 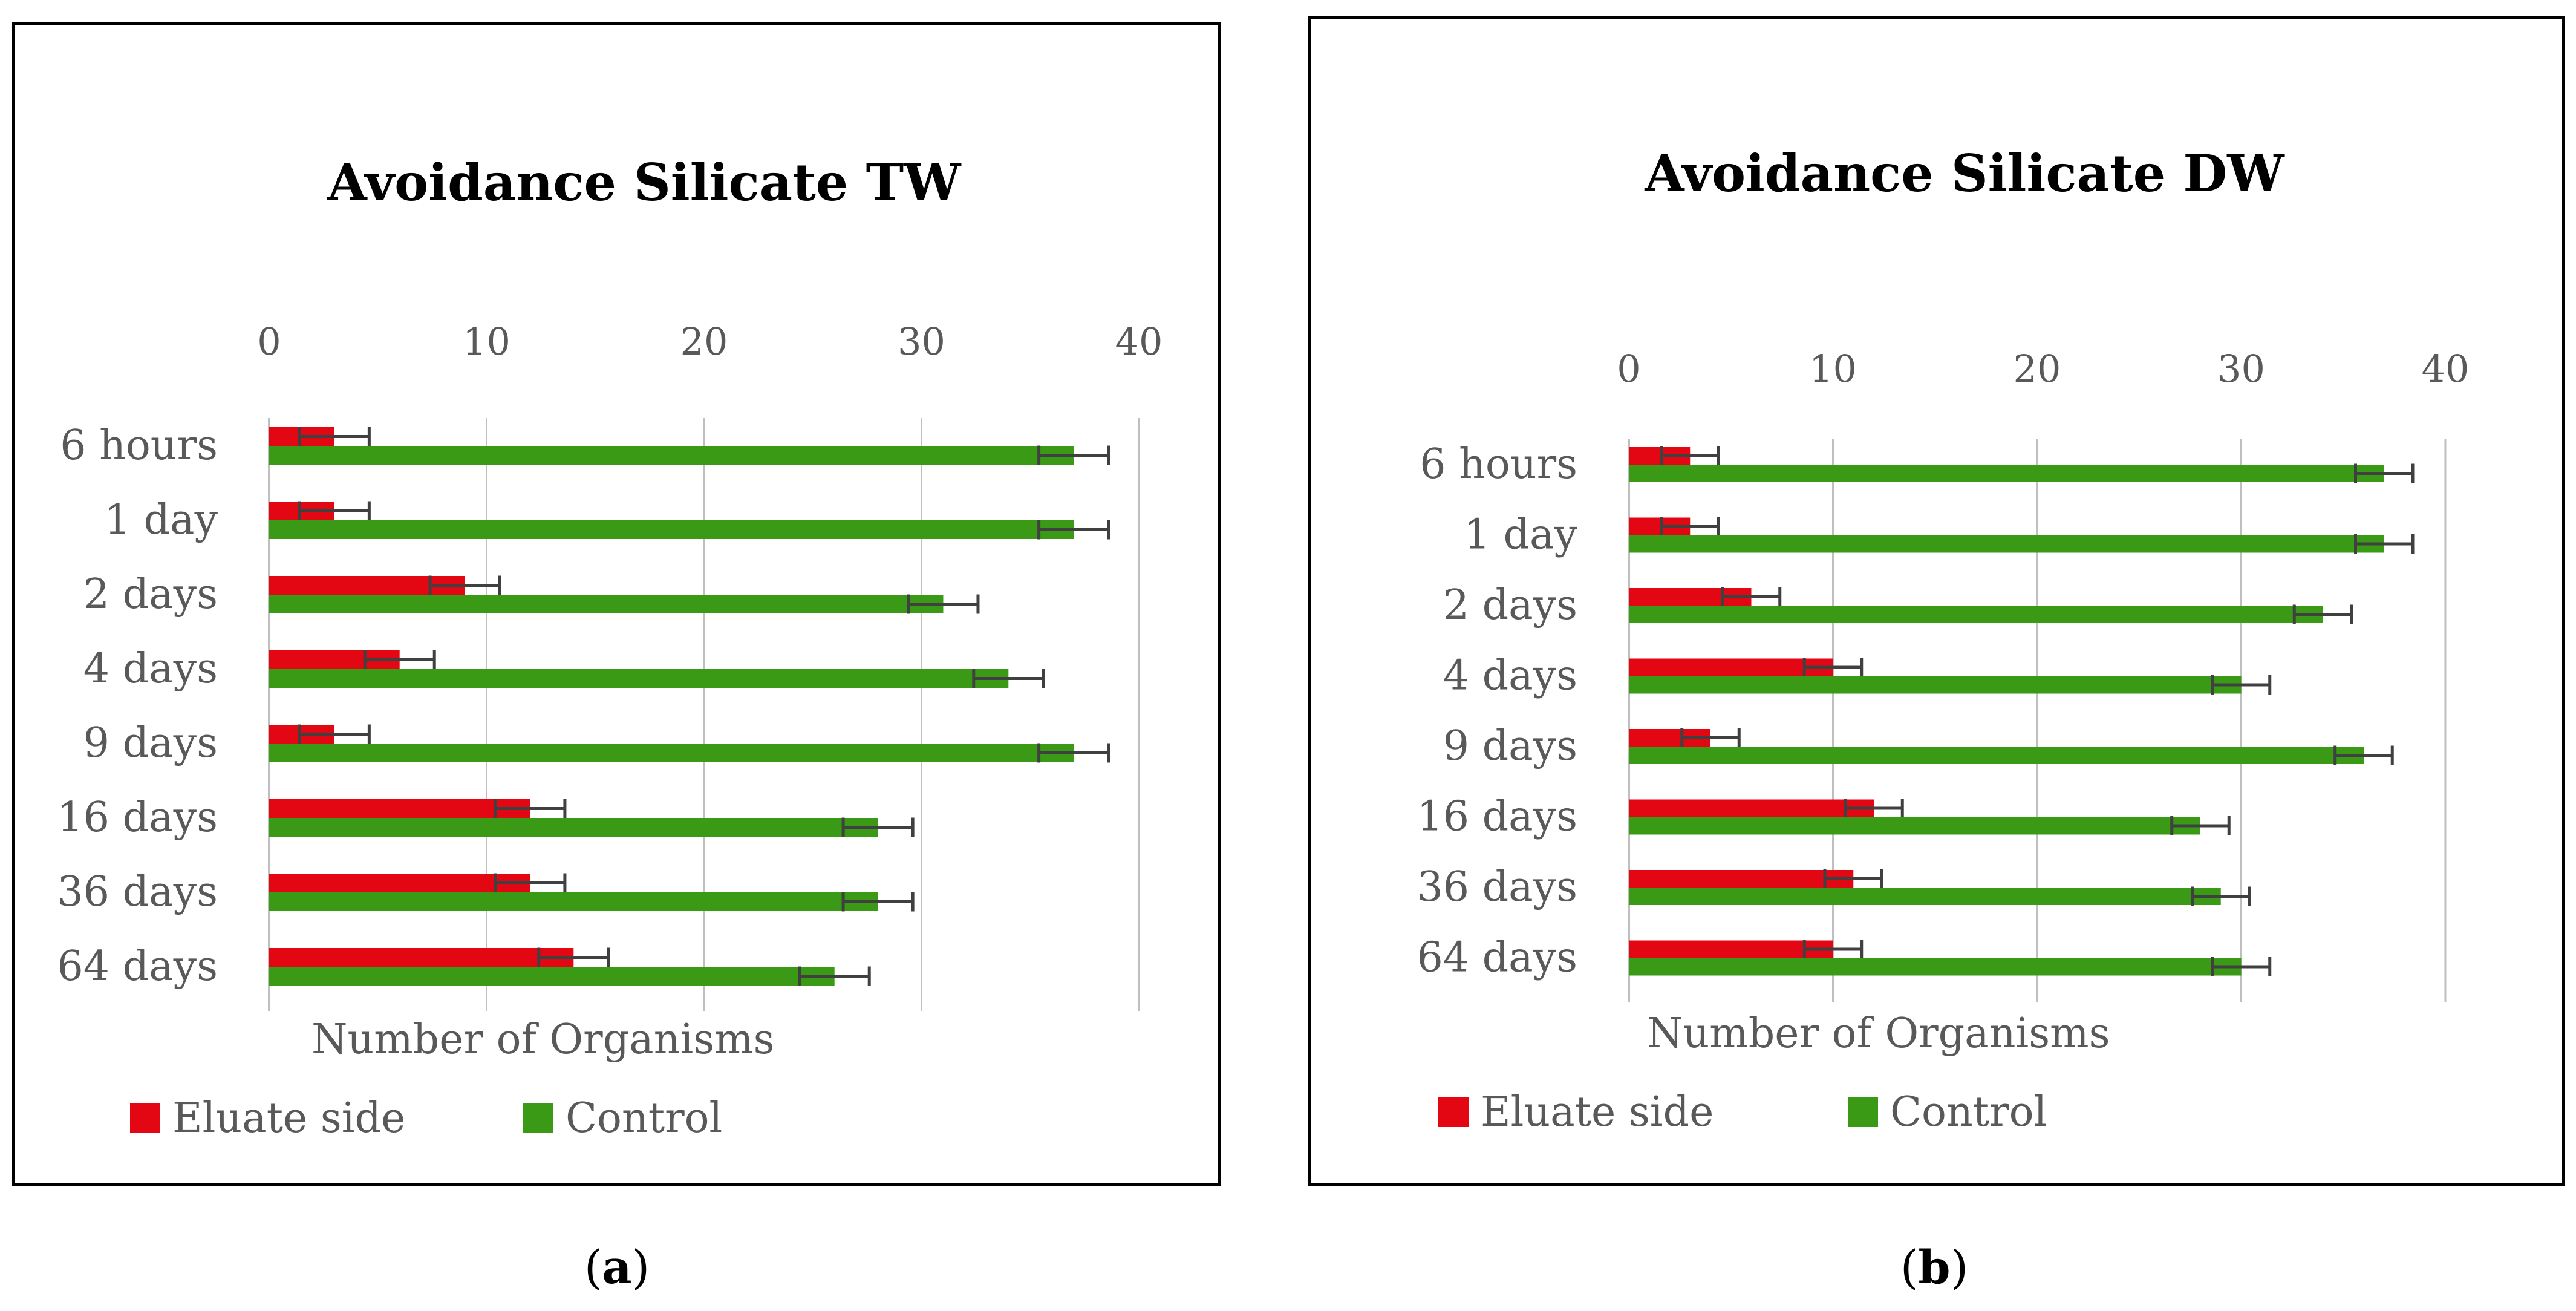 What do you see at coordinates (1935, 1267) in the screenshot?
I see `caption-b: (b)` at bounding box center [1935, 1267].